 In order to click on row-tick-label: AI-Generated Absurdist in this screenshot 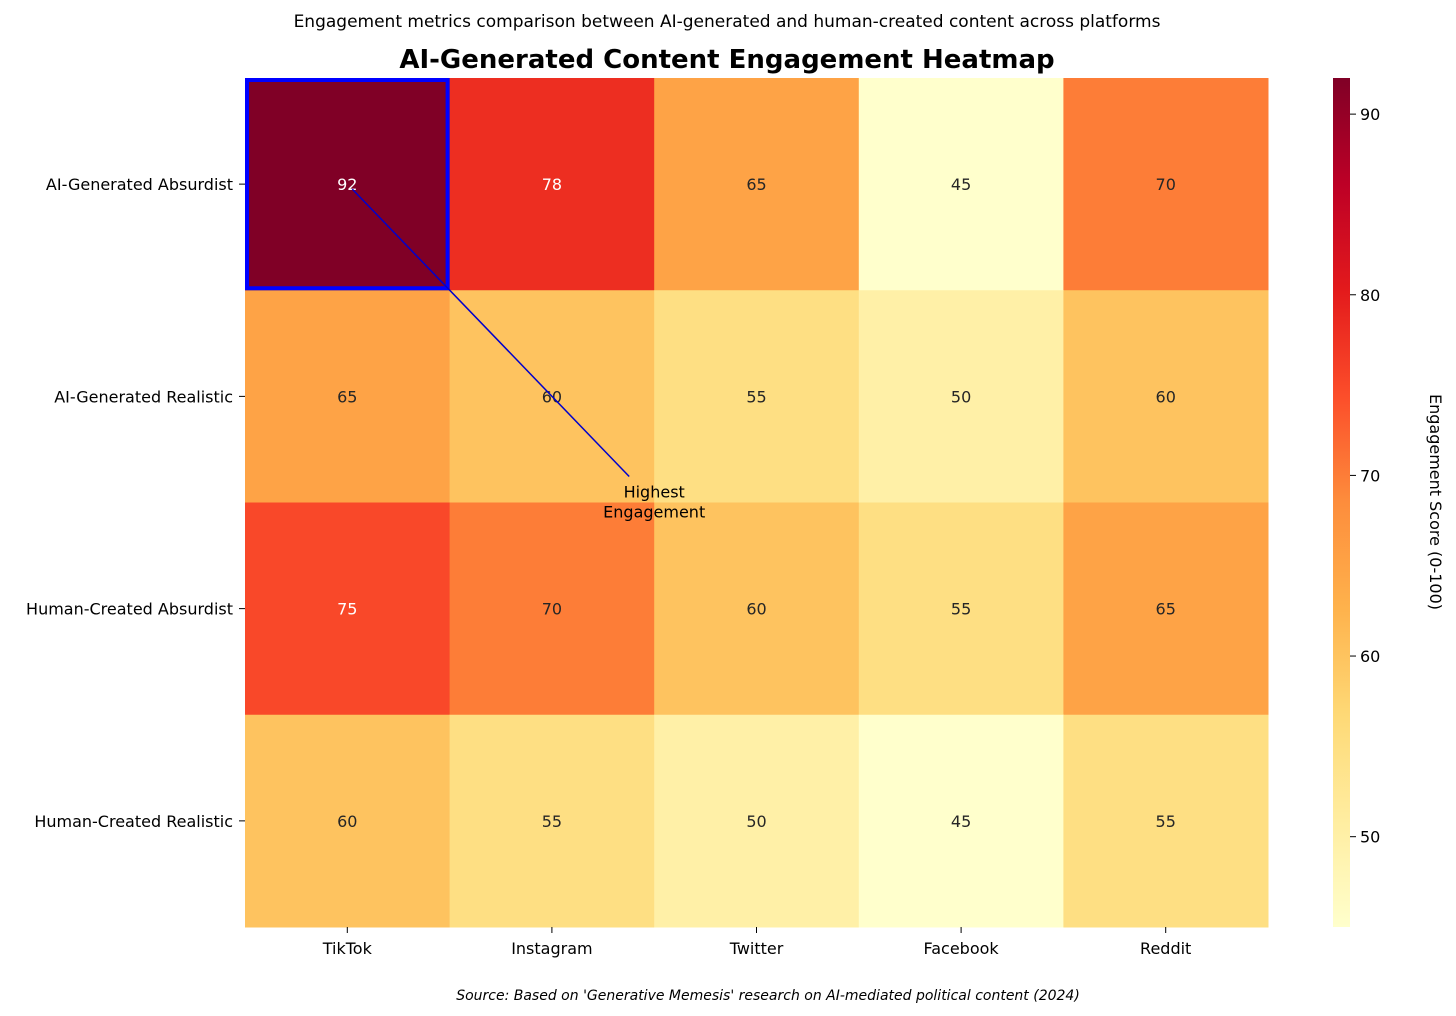, I will do `click(139, 184)`.